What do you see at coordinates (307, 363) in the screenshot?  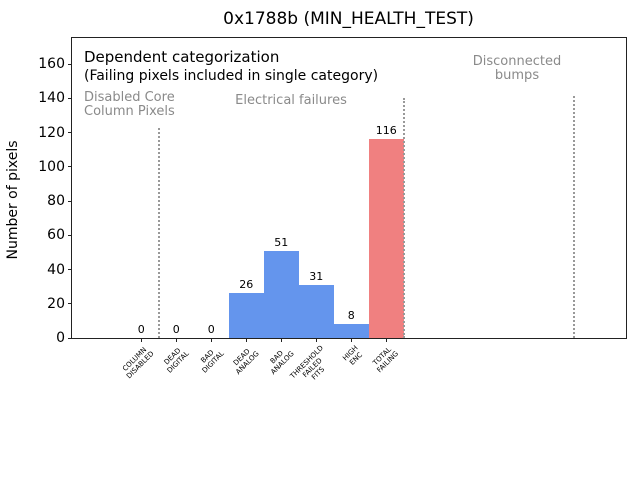 I see `x-tick-label: THRESHOLD FAILED FITS` at bounding box center [307, 363].